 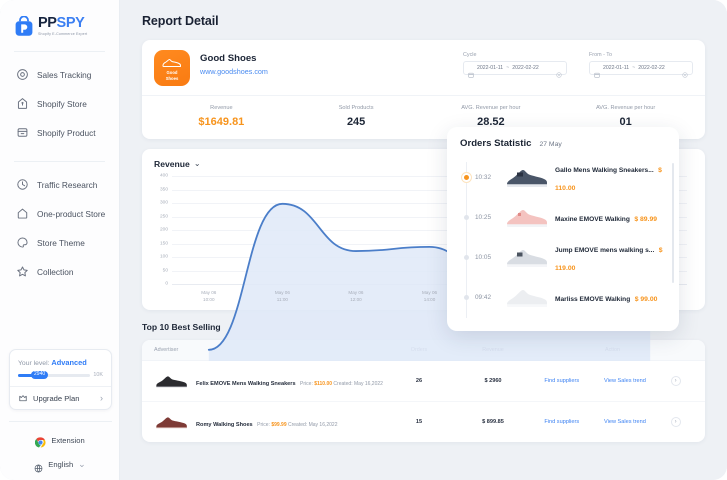 I want to click on date-field-label: Cycle, so click(x=470, y=55).